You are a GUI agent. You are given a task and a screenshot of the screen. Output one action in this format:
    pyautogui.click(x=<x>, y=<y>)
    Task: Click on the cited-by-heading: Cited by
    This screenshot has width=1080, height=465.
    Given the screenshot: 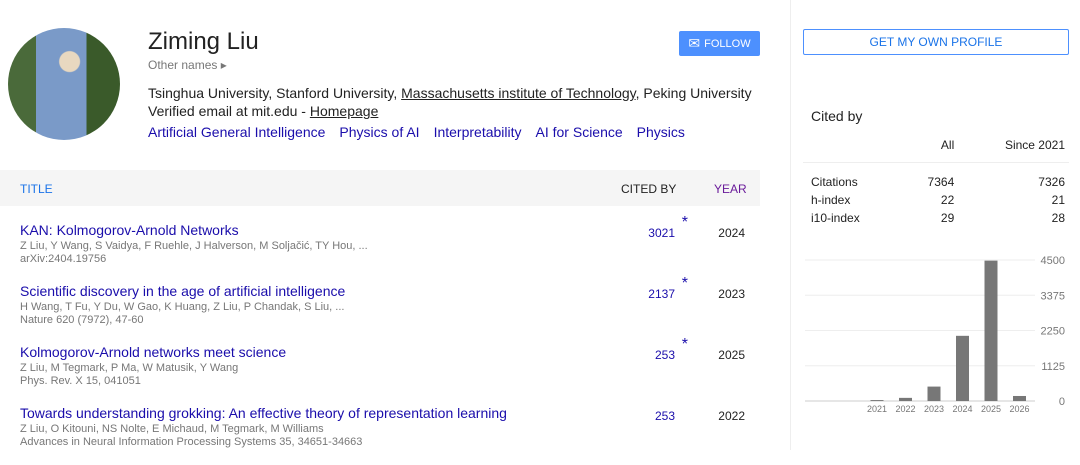 What is the action you would take?
    pyautogui.click(x=837, y=116)
    